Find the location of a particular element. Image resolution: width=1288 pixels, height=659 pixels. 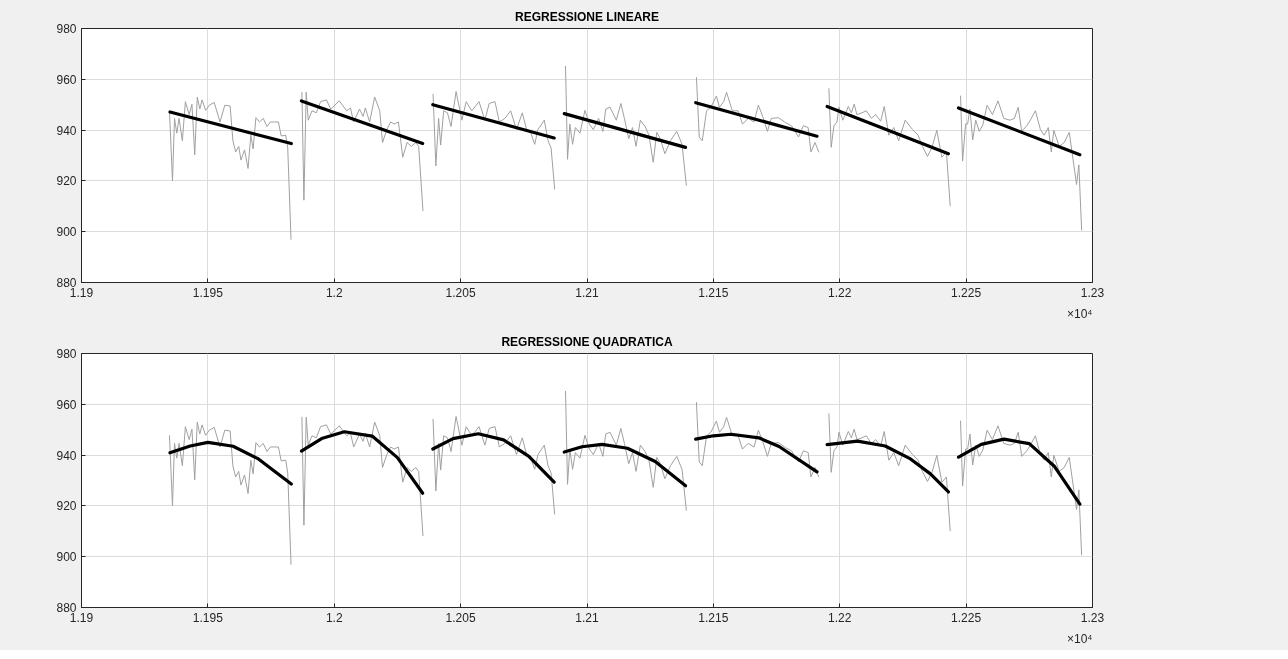

chart-title: REGRESSIONE QUADRATICA is located at coordinates (587, 341).